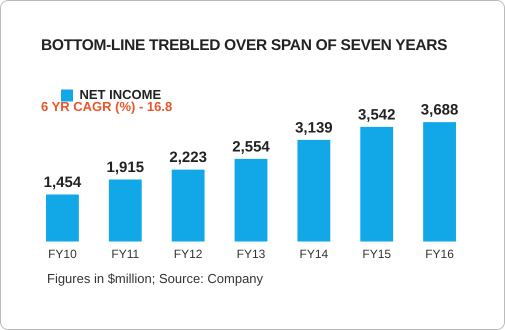  Describe the element at coordinates (63, 183) in the screenshot. I see `data-label: 1,454` at that location.